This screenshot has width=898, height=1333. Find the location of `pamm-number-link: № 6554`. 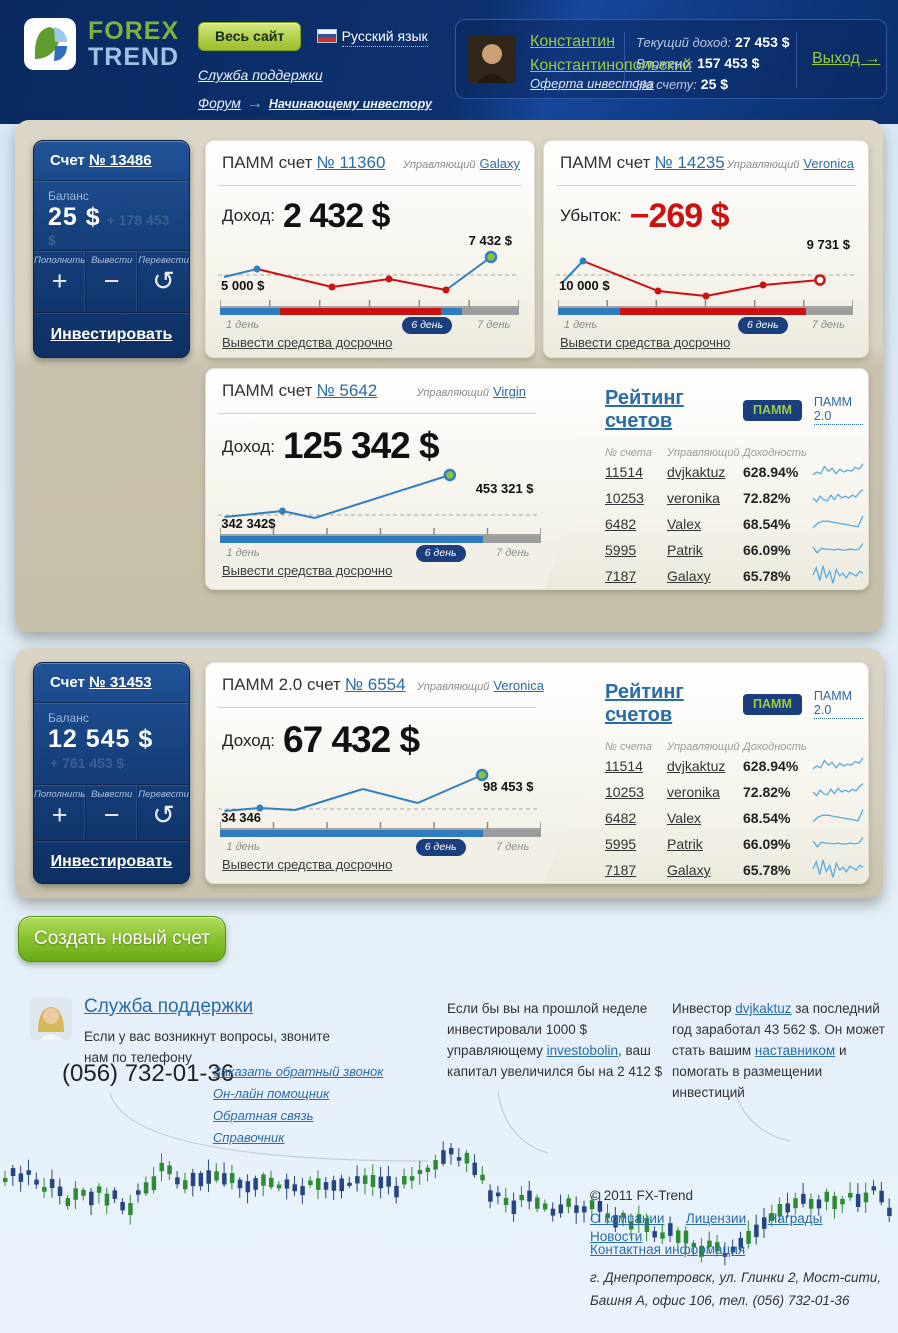

pamm-number-link: № 6554 is located at coordinates (375, 684).